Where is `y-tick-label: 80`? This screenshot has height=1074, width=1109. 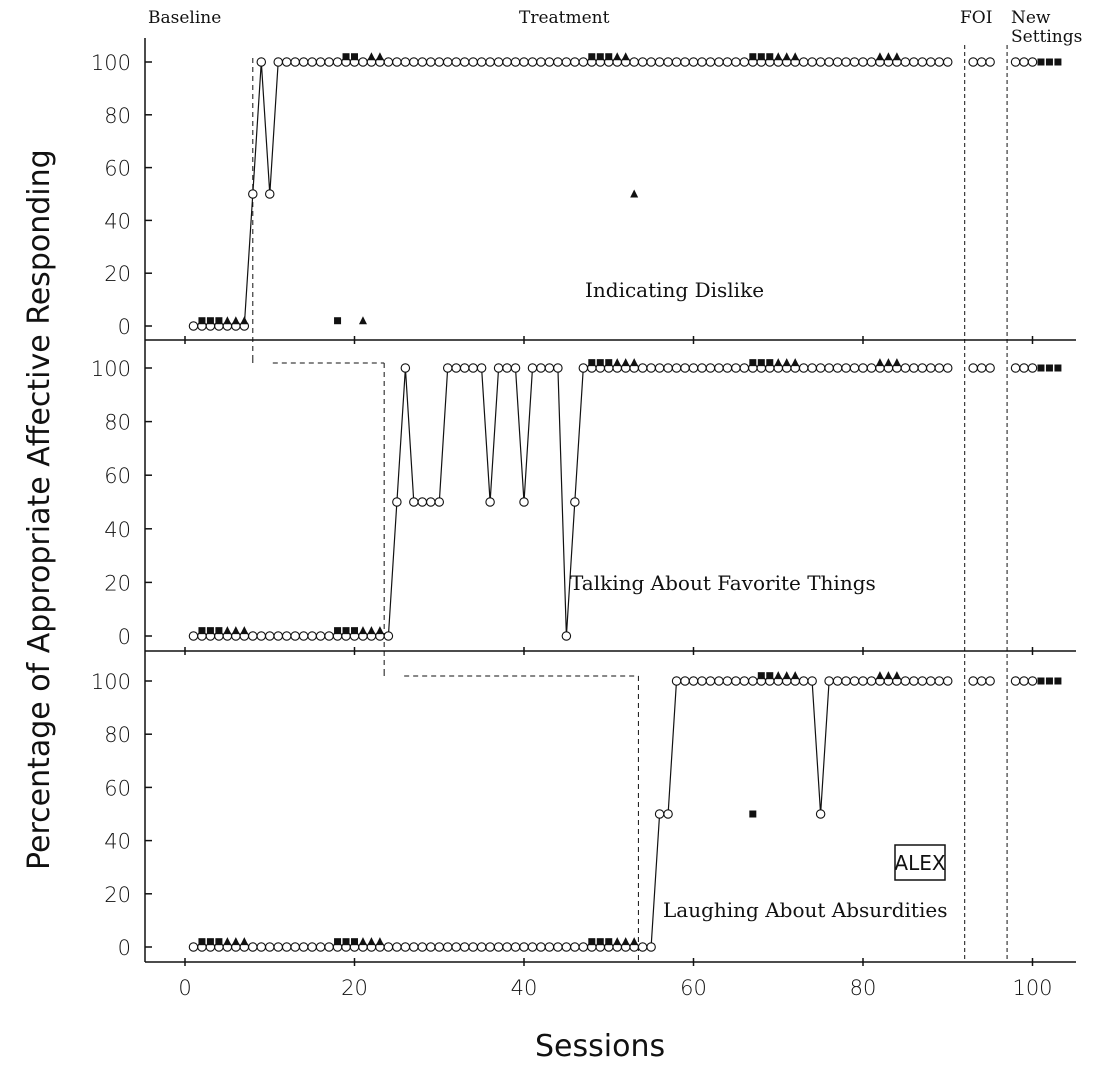 y-tick-label: 80 is located at coordinates (117, 116).